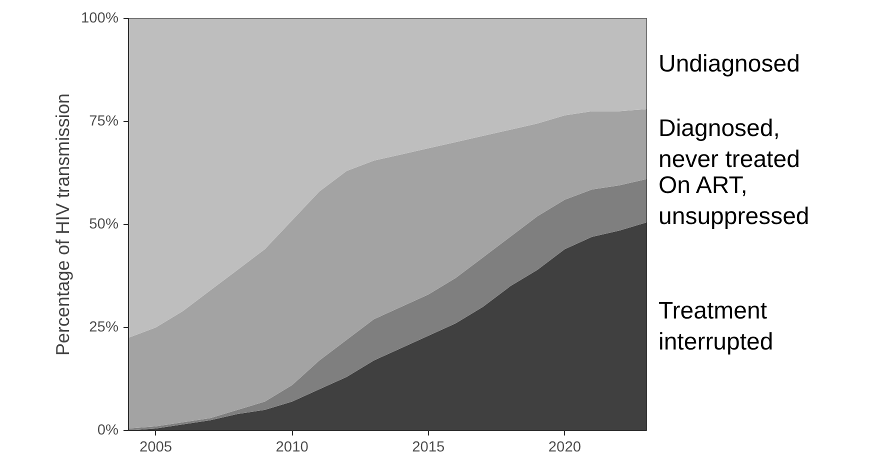 Image resolution: width=877 pixels, height=459 pixels. I want to click on y-tick-label: 50%, so click(104, 224).